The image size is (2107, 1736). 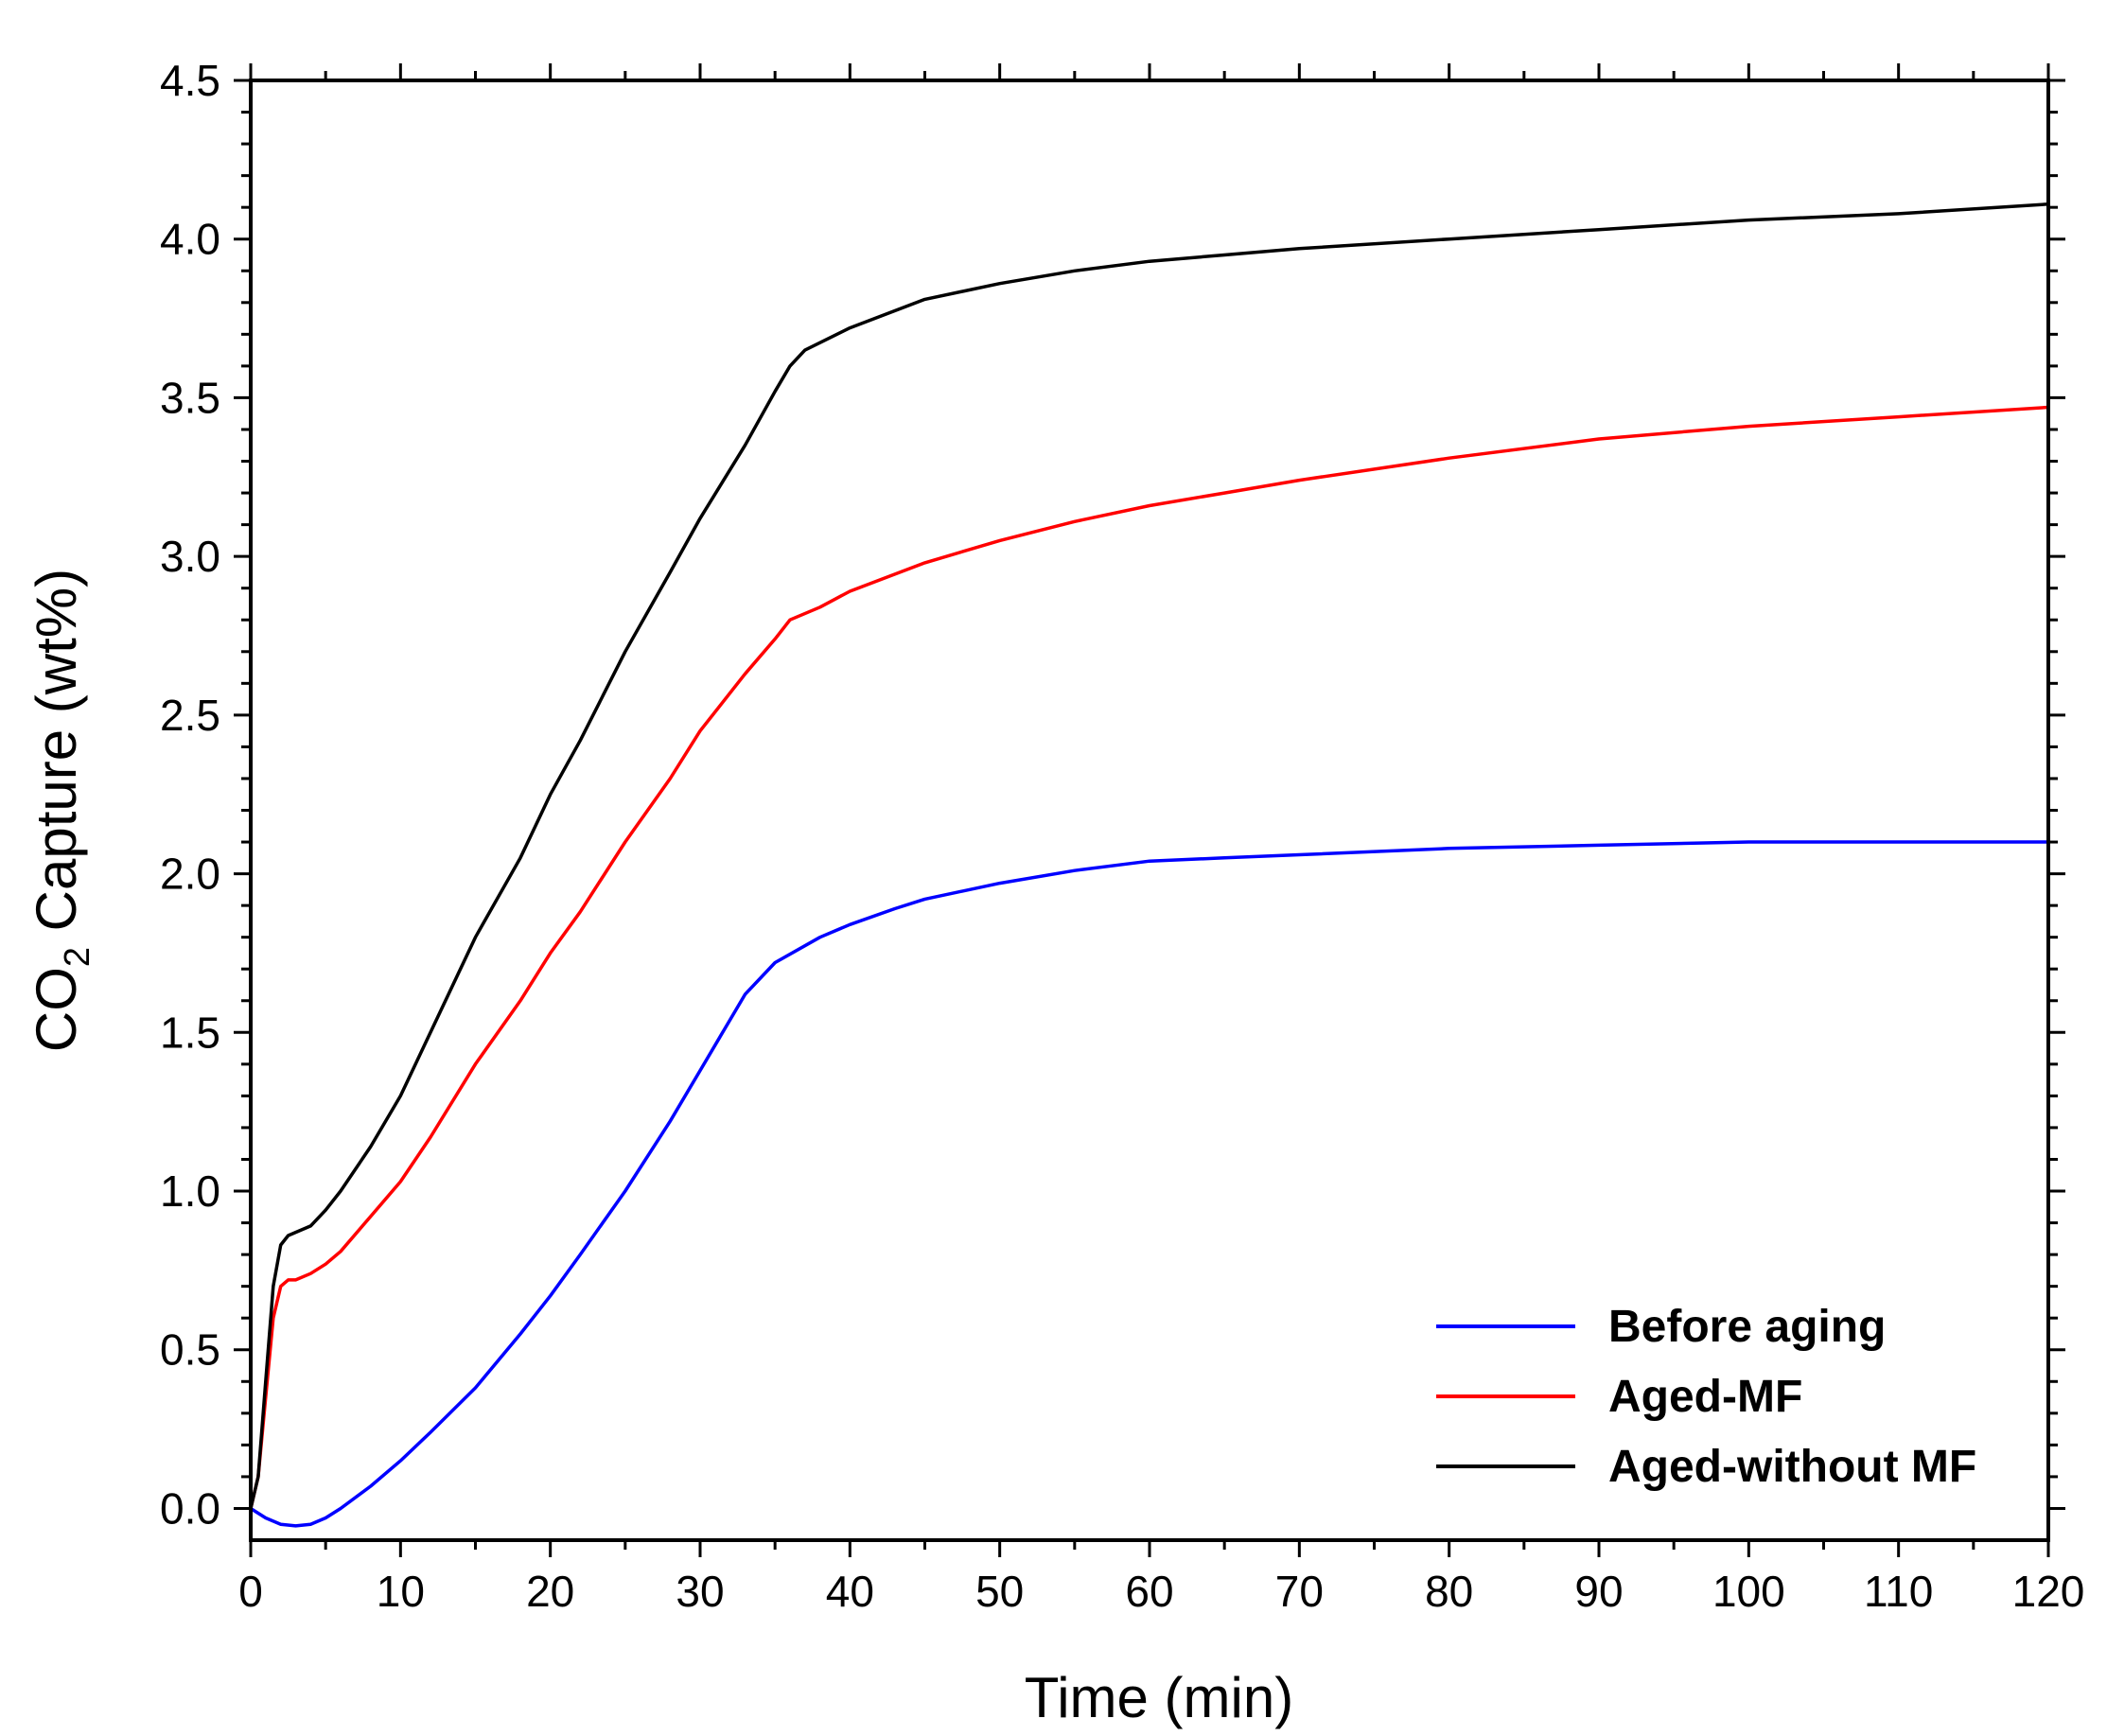 I want to click on y-tick-label: 2.0, so click(x=190, y=874).